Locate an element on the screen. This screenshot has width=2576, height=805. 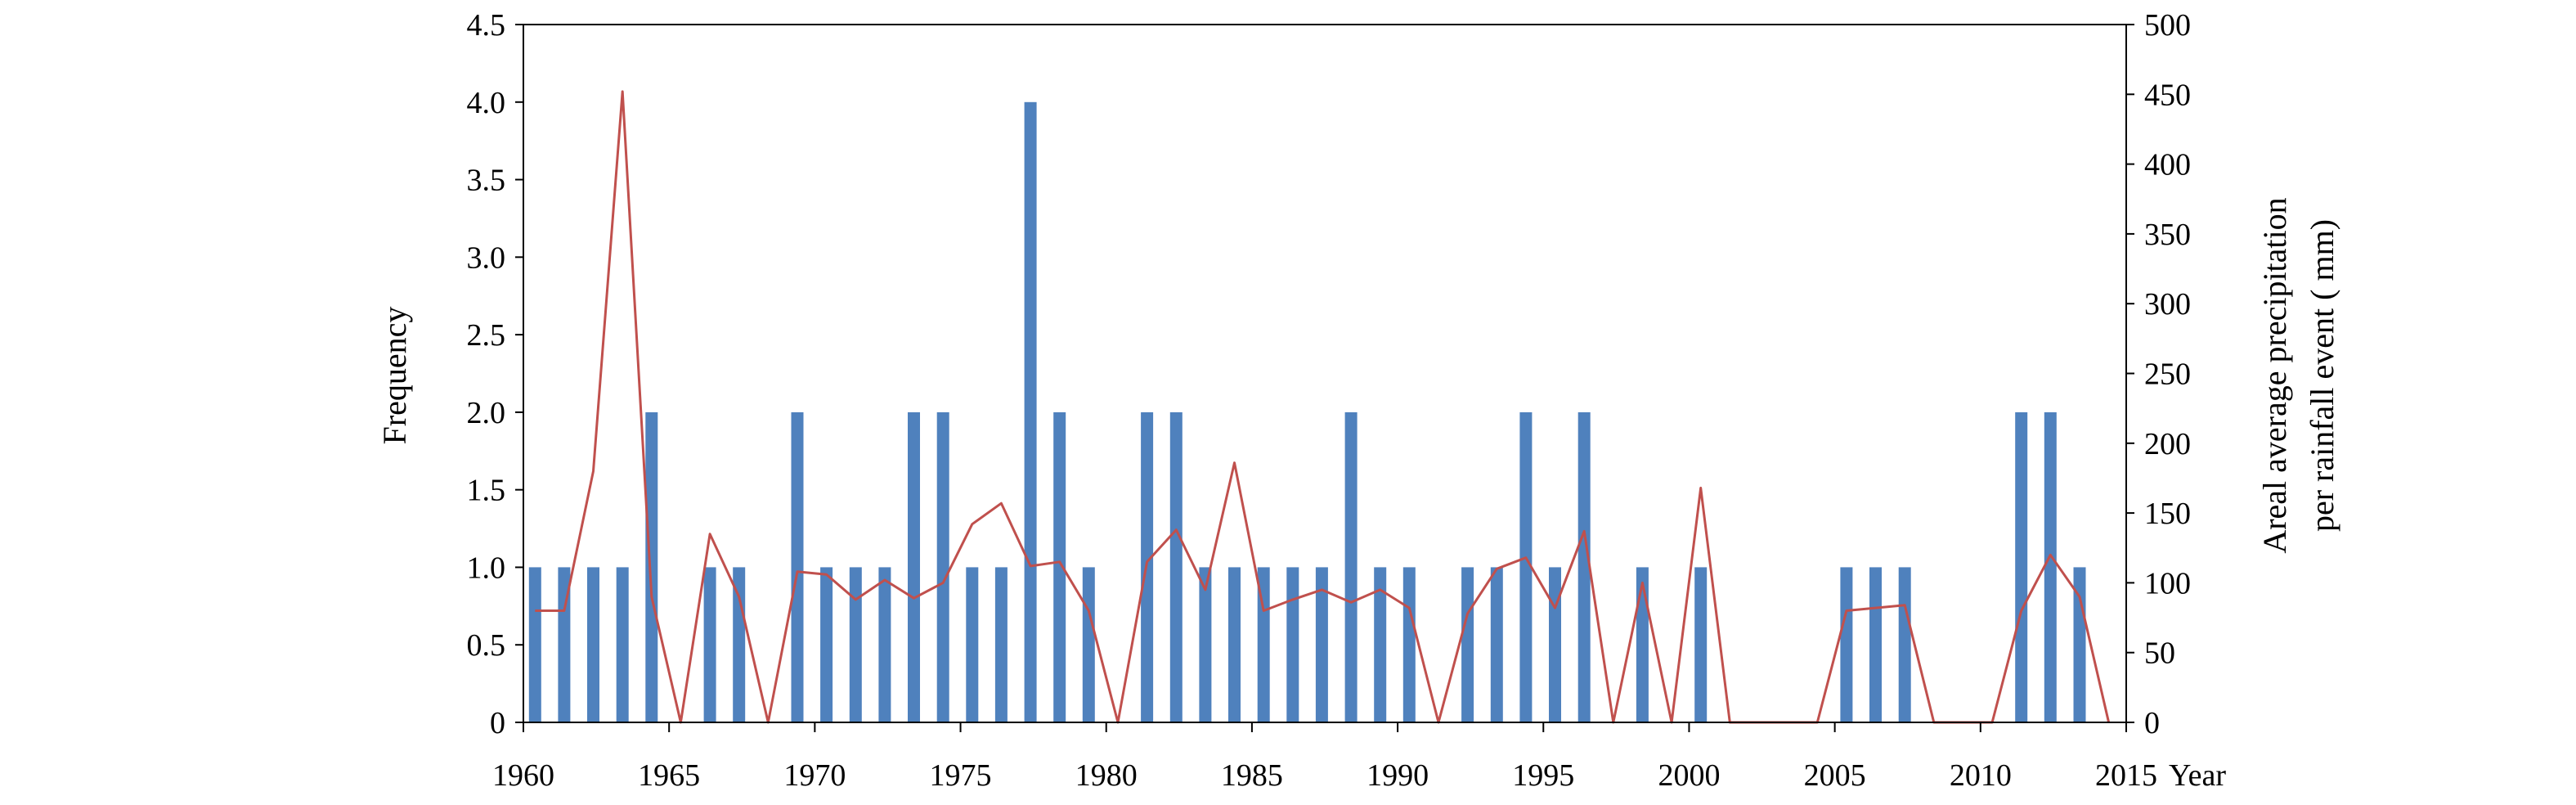
right-tick-label: 300 is located at coordinates (2167, 304).